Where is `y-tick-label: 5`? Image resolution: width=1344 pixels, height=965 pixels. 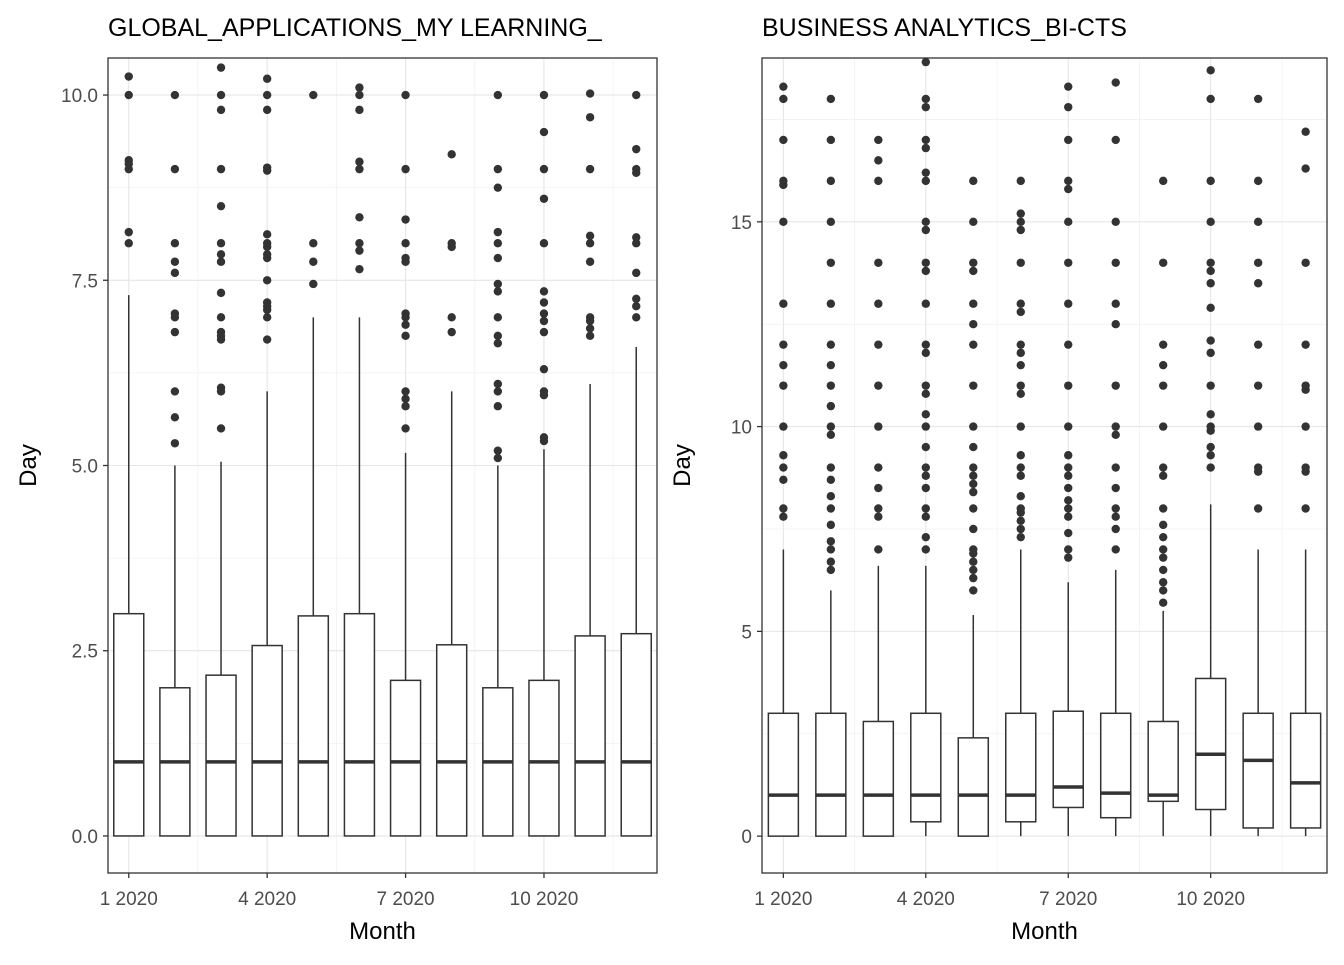
y-tick-label: 5 is located at coordinates (746, 632).